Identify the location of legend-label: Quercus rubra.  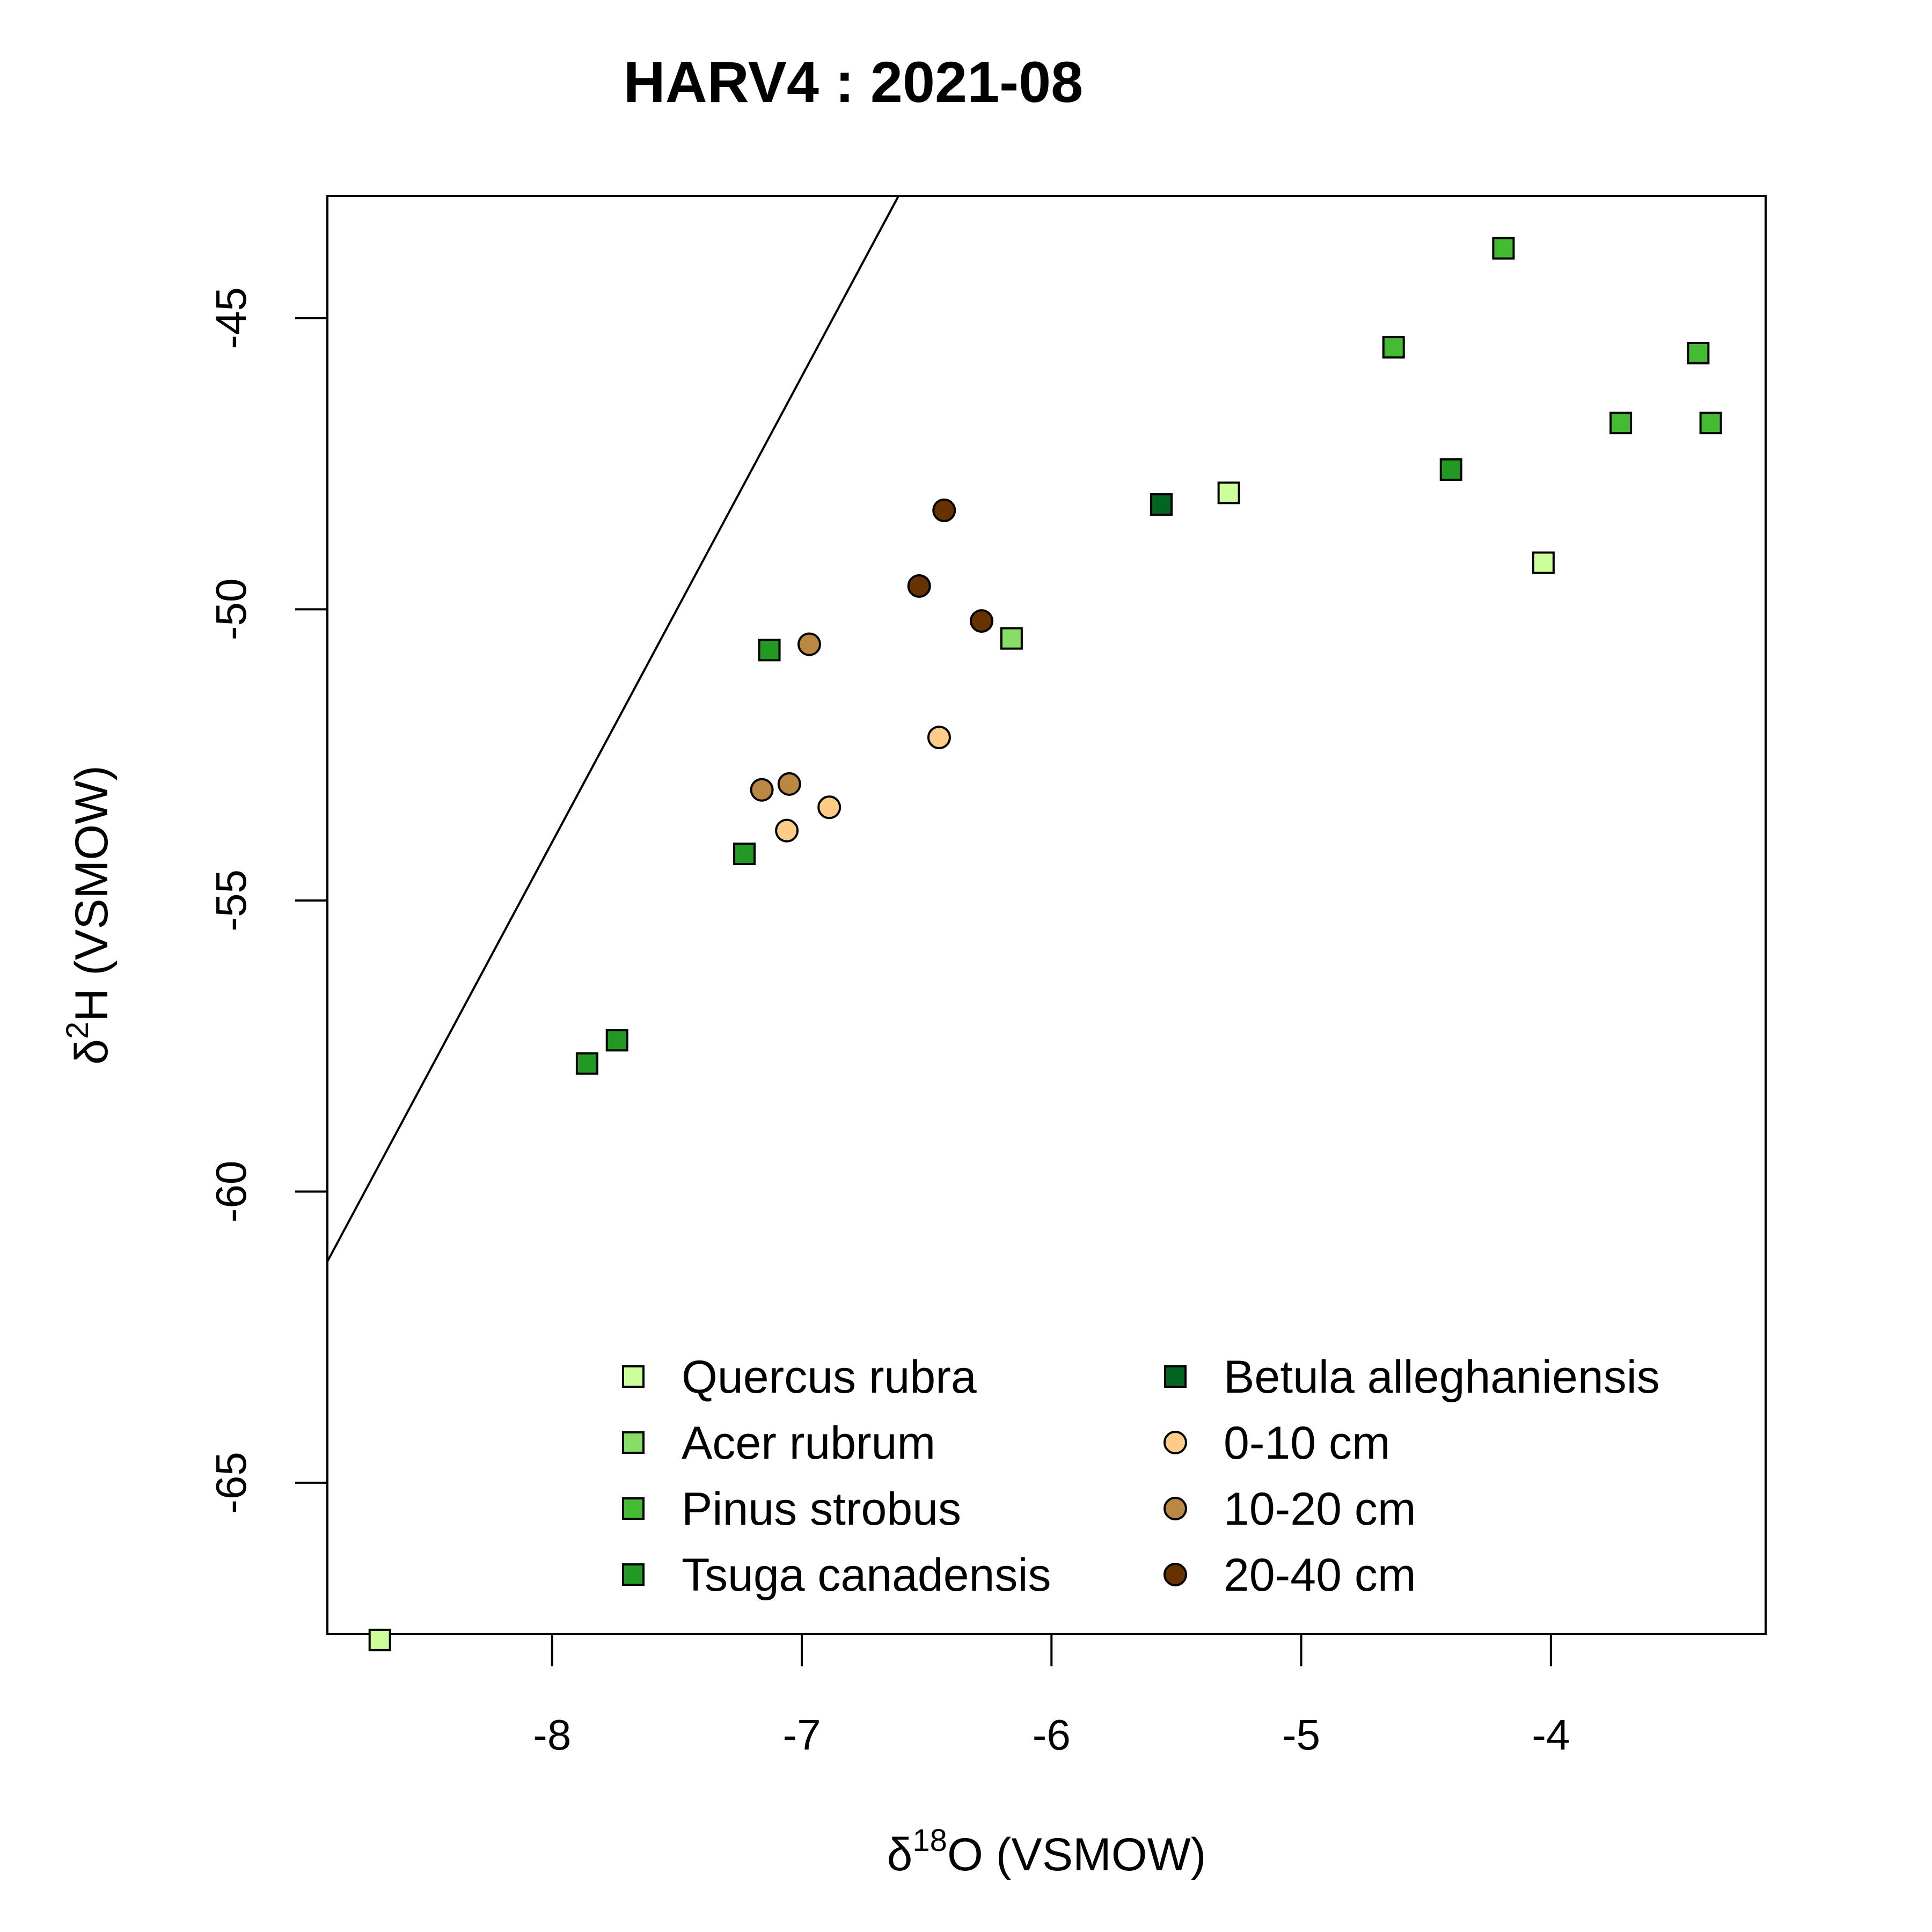
(829, 1377).